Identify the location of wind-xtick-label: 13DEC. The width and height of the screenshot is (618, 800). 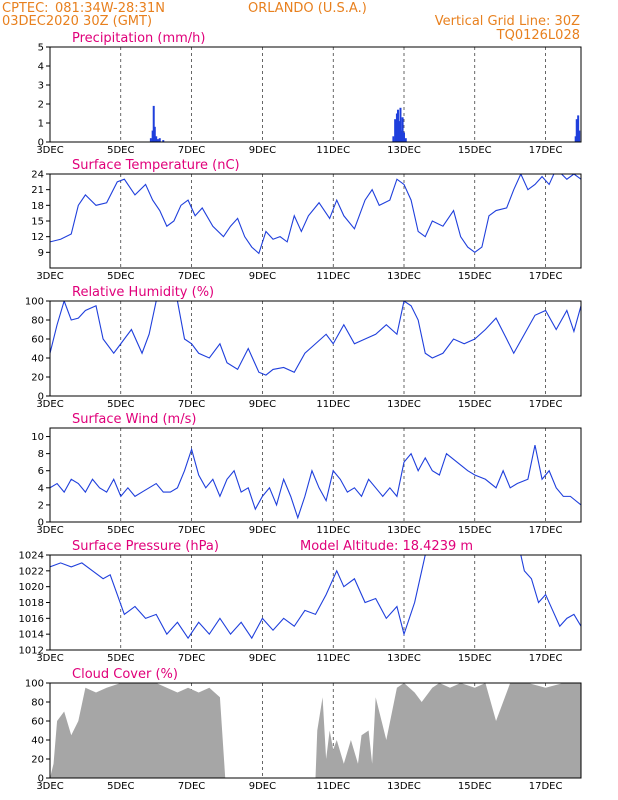
(404, 530).